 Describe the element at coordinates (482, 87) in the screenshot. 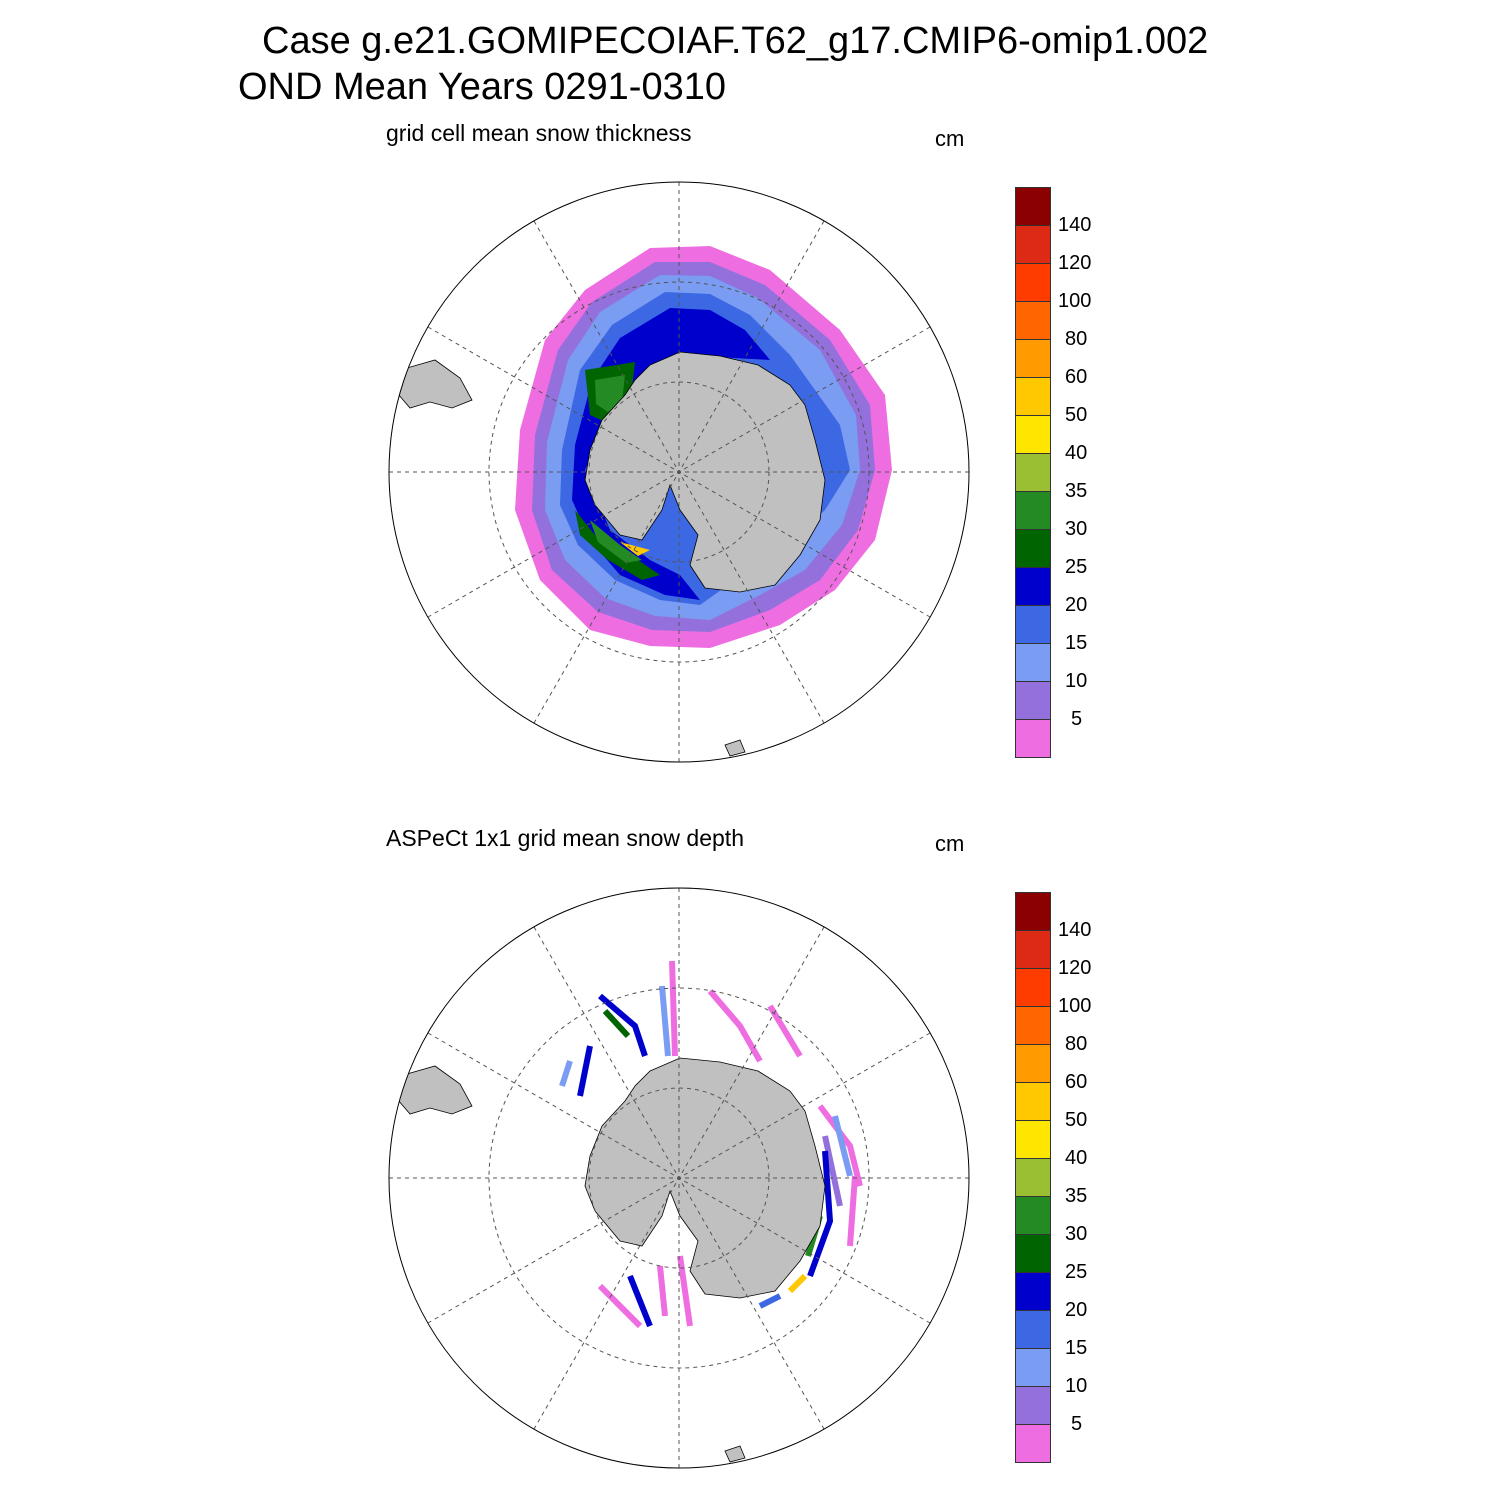

I see `figure-title-line2: OND Mean Years 0291-0310` at that location.